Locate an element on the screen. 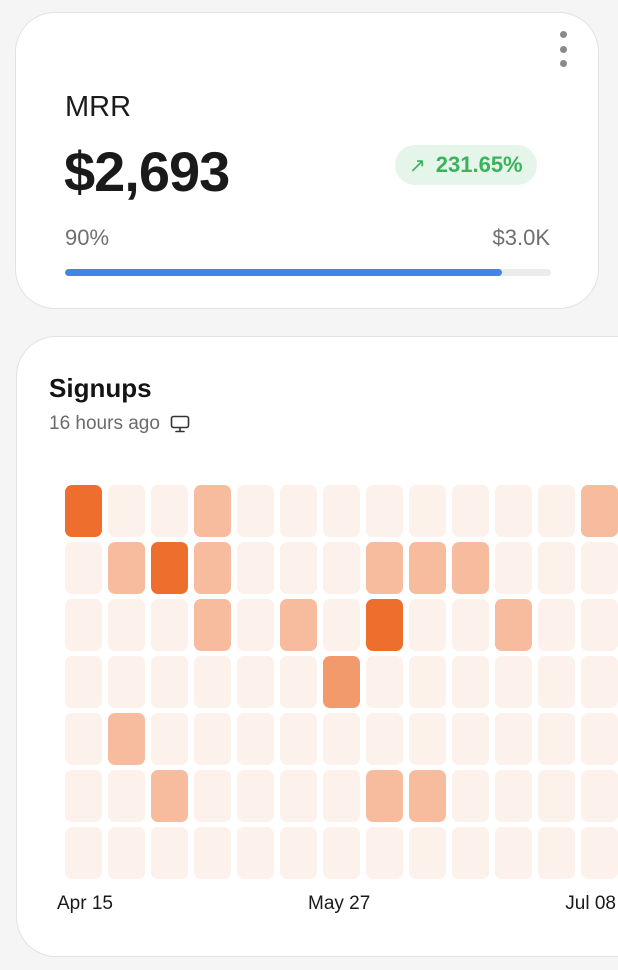 The height and width of the screenshot is (970, 618). metric-label: MRR is located at coordinates (98, 107).